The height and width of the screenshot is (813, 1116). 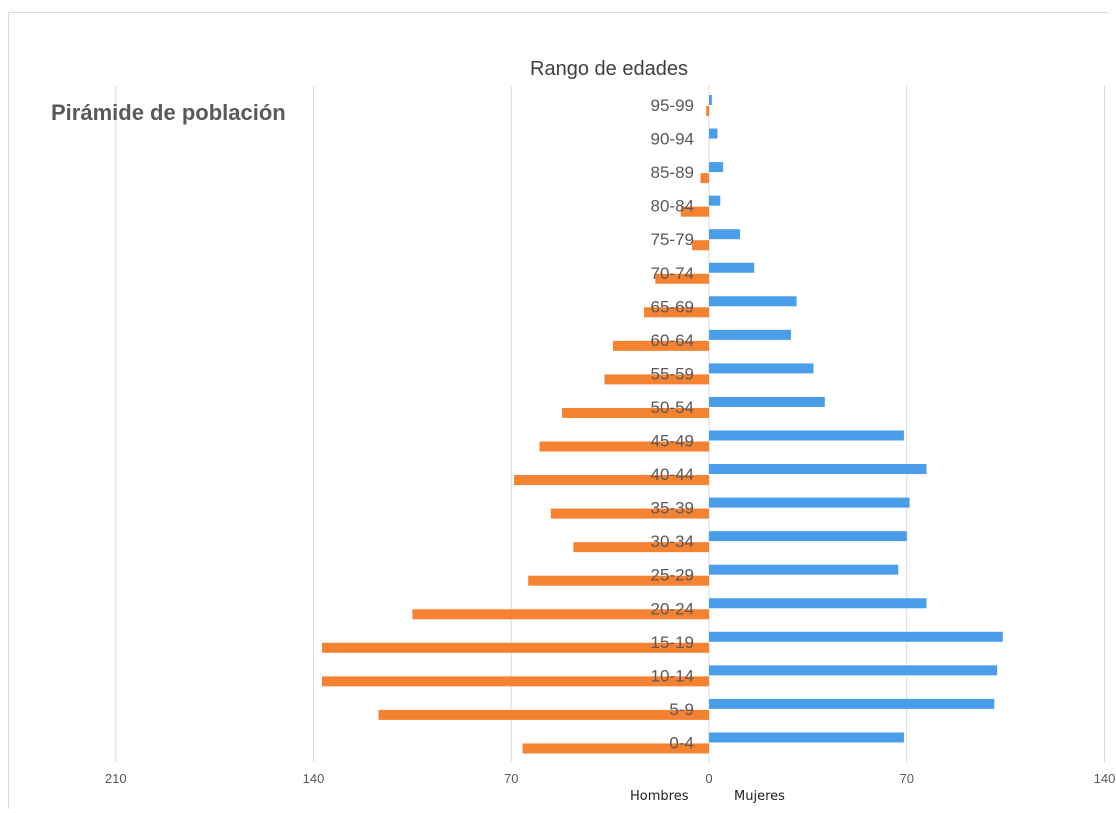 What do you see at coordinates (672, 441) in the screenshot?
I see `age-category-label: 45-49` at bounding box center [672, 441].